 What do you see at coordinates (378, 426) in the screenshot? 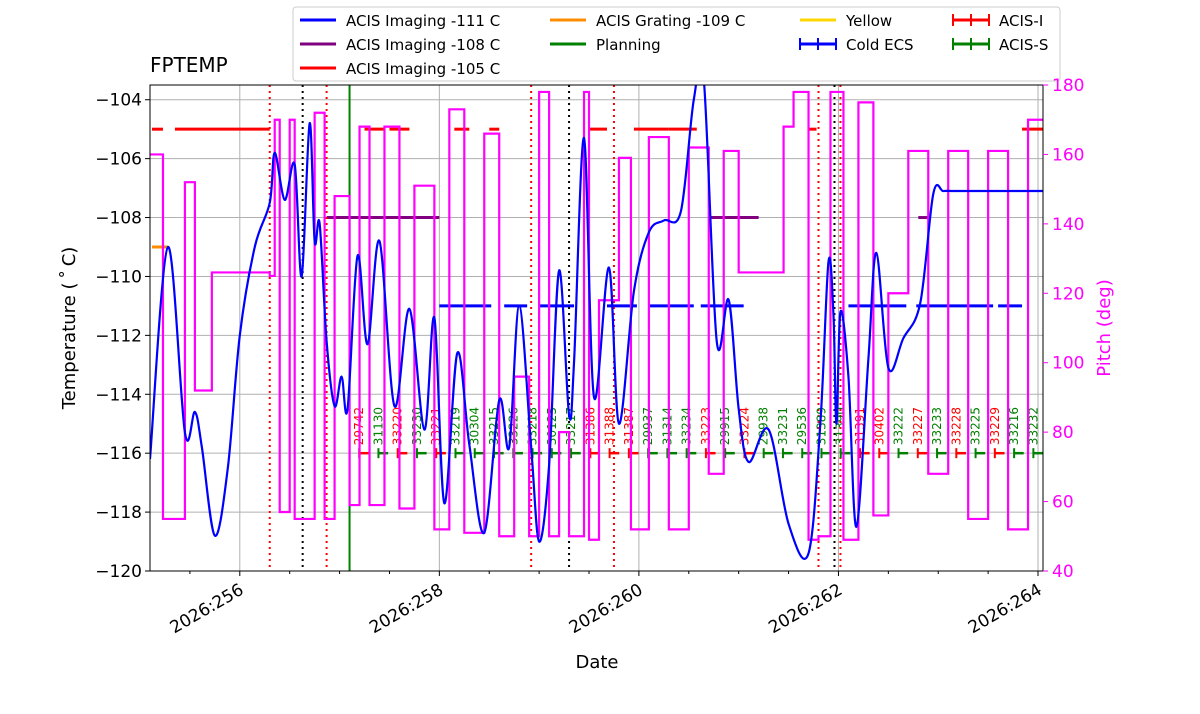
I see `obsid-label: 31130` at bounding box center [378, 426].